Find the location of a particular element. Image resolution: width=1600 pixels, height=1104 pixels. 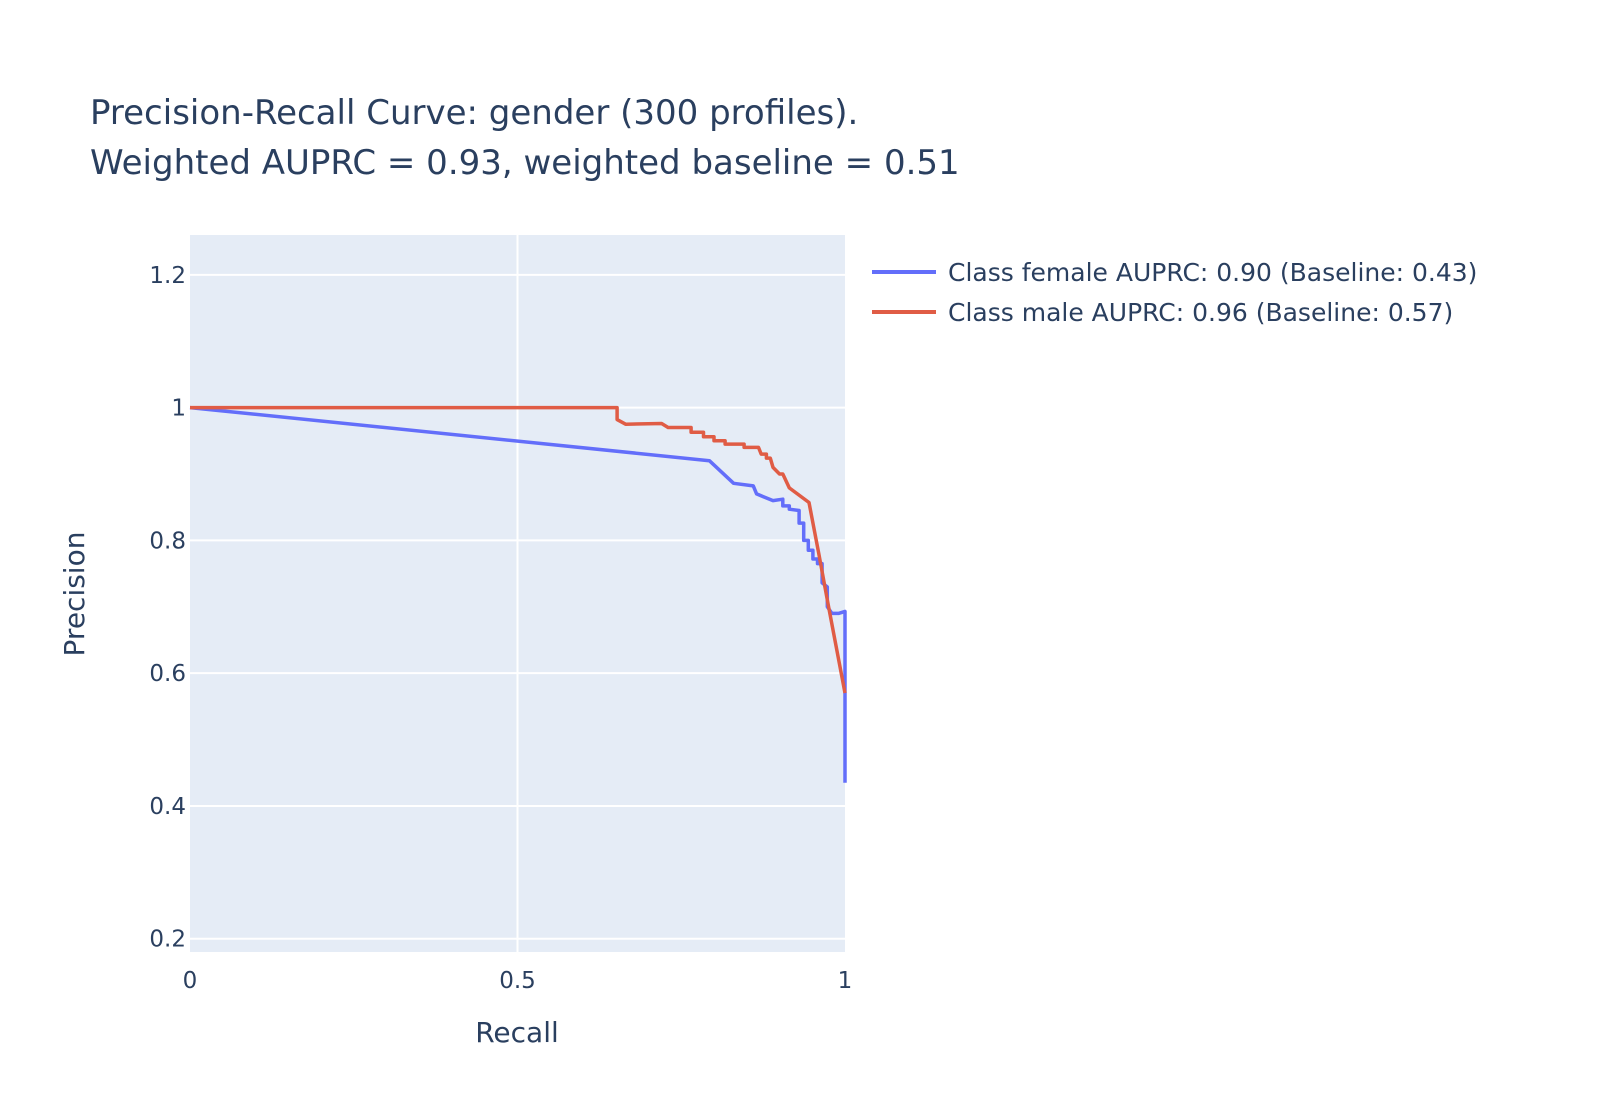

legend-item-2: Class male AUPRC: 0.96 (Baseline: 0.57) is located at coordinates (1162, 312).